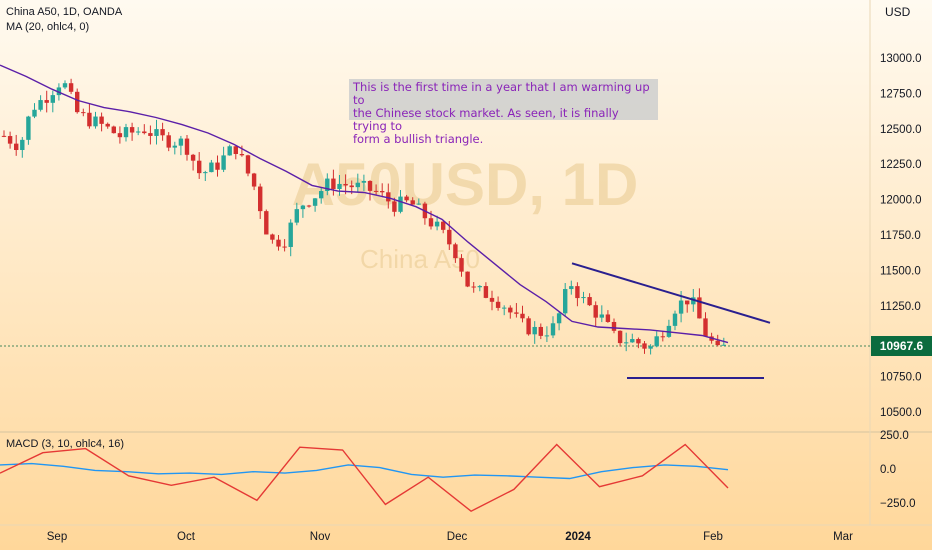  Describe the element at coordinates (465, 184) in the screenshot. I see `watermark-symbol: A50USD, 1D` at that location.